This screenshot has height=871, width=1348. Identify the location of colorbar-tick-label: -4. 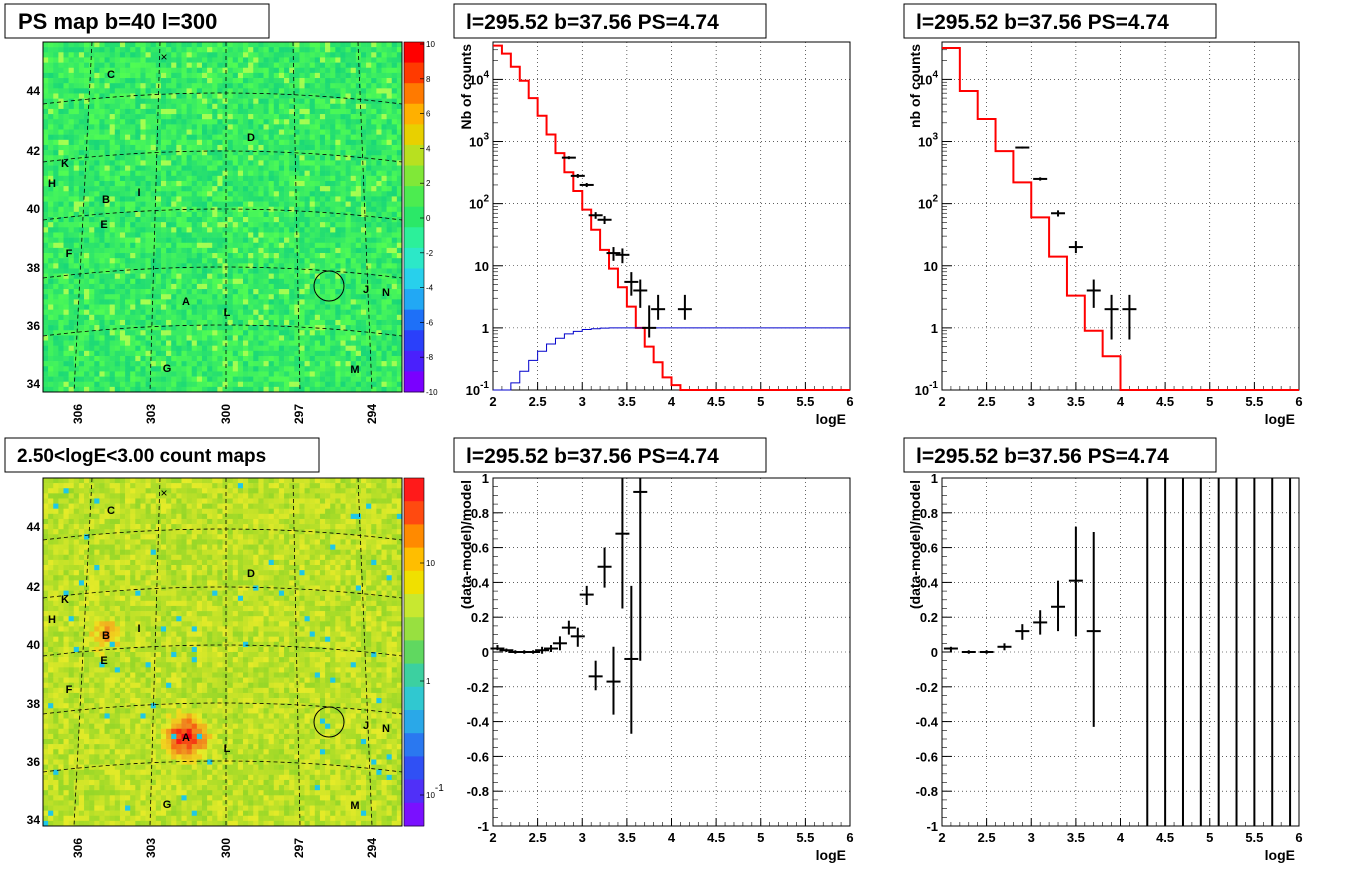
(430, 288).